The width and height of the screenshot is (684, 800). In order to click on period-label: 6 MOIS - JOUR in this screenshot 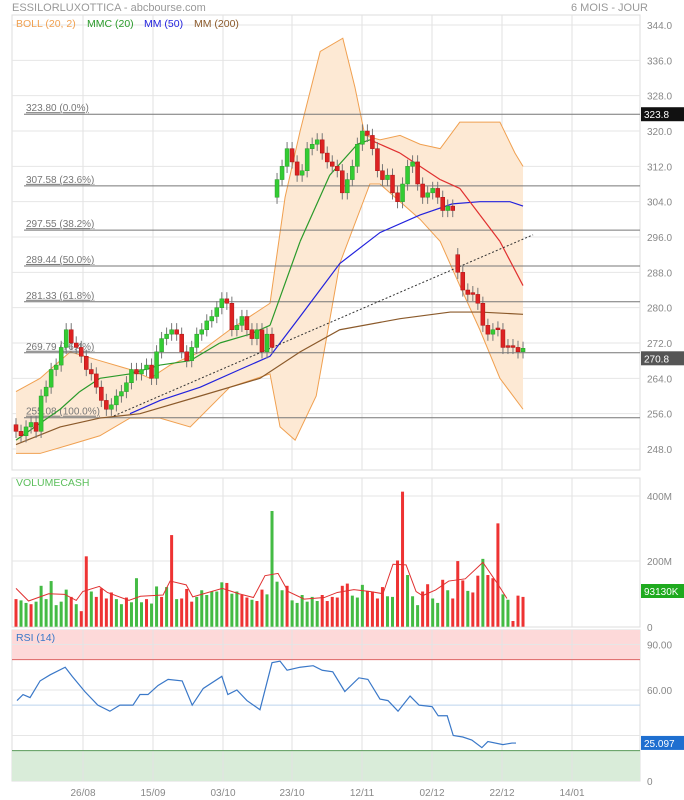, I will do `click(609, 8)`.